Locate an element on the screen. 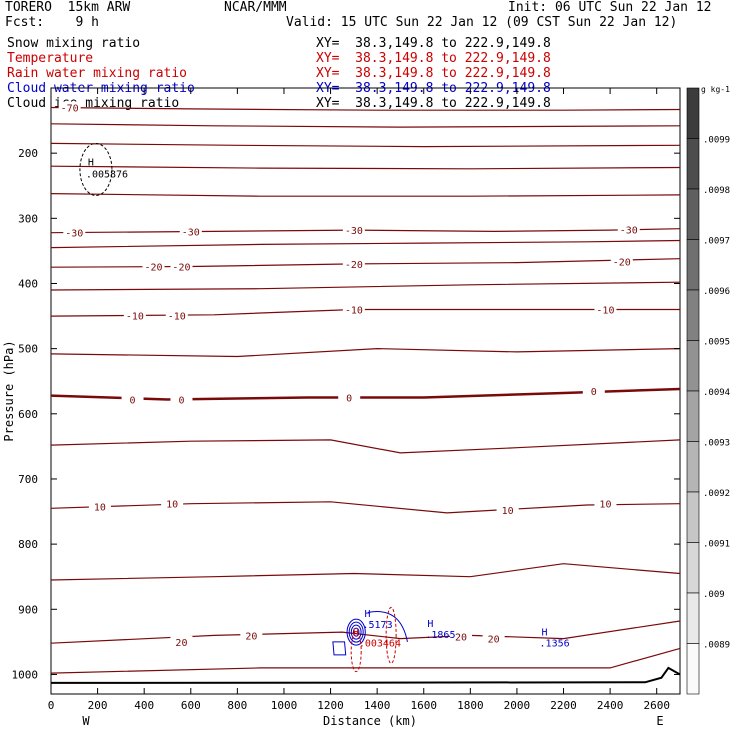  terrain-line is located at coordinates (365, 675).